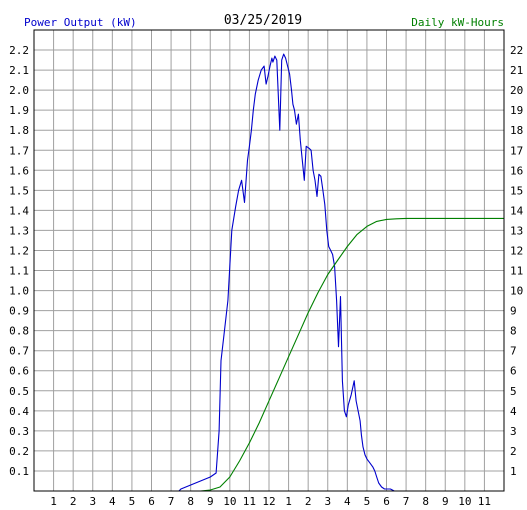 This screenshot has height=510, width=527. I want to click on right-axis-title: Daily kW-Hours, so click(457, 22).